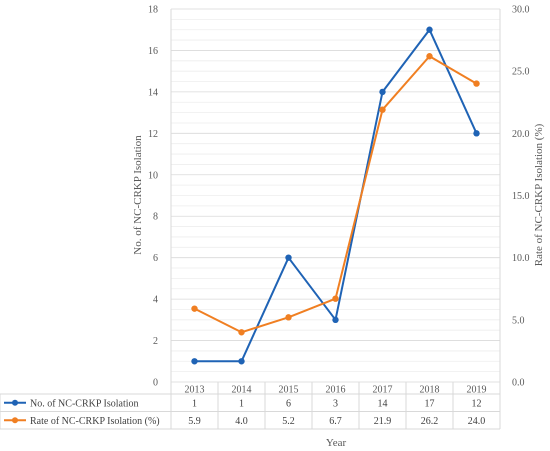 This screenshot has height=451, width=550. What do you see at coordinates (155, 300) in the screenshot?
I see `y-tick-label-left: 4` at bounding box center [155, 300].